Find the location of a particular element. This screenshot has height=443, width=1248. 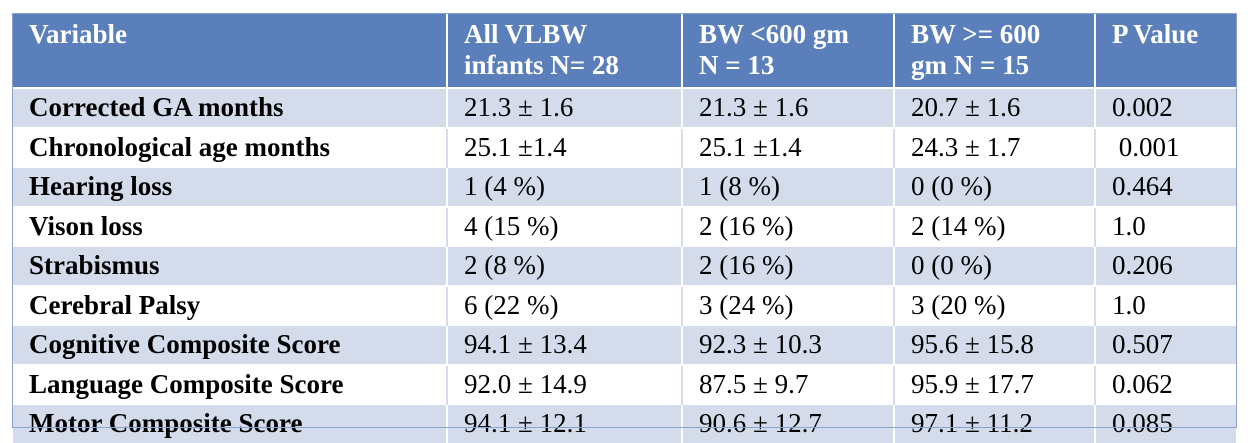

cell-bw-lt-600: 90.6 ± 12.7 is located at coordinates (788, 423).